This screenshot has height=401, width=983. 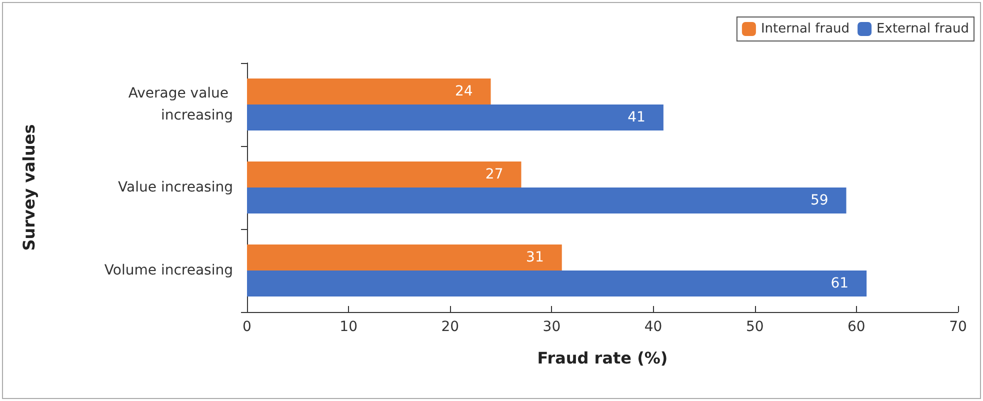 What do you see at coordinates (819, 200) in the screenshot?
I see `data-label: 59` at bounding box center [819, 200].